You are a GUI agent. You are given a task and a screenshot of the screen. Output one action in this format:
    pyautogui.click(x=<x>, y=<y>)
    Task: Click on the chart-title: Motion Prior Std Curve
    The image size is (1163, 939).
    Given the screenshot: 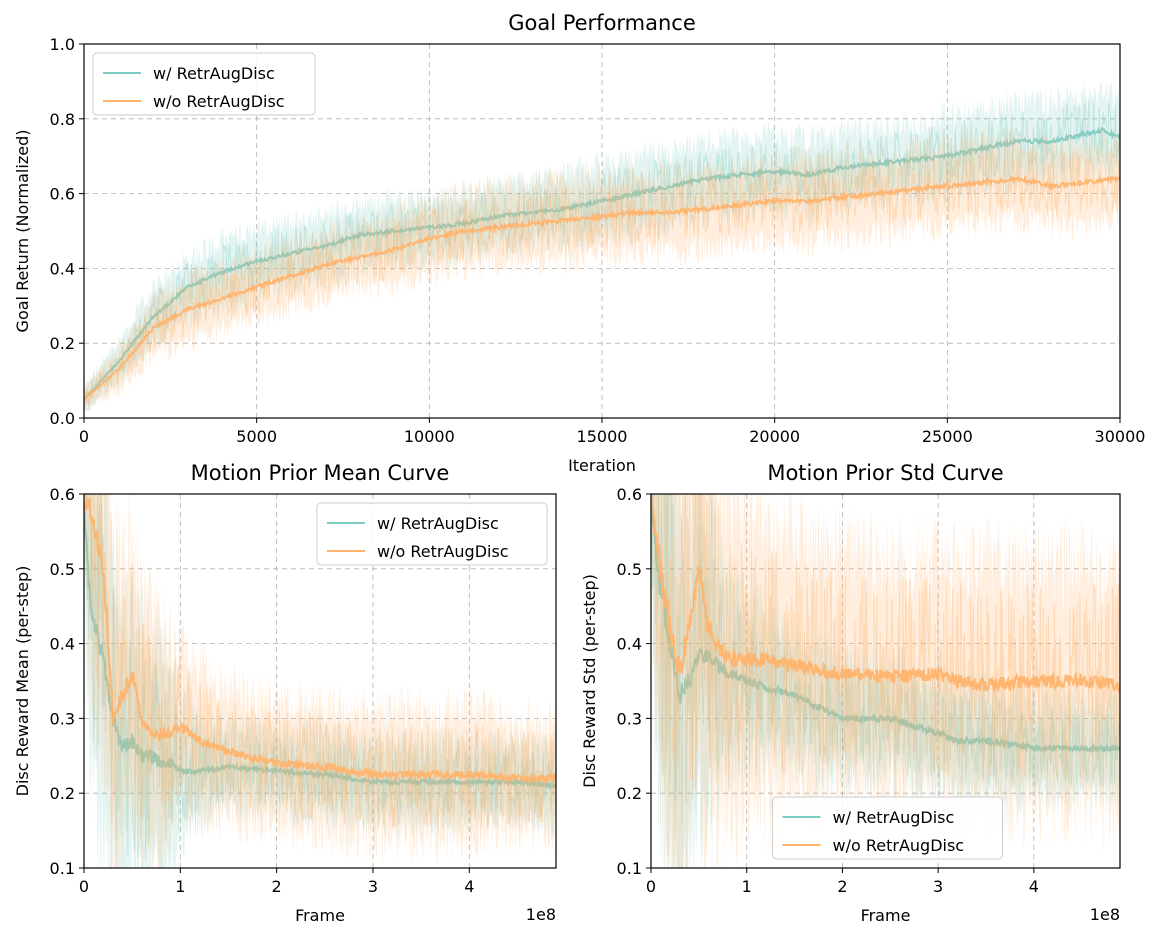 What is the action you would take?
    pyautogui.click(x=885, y=473)
    